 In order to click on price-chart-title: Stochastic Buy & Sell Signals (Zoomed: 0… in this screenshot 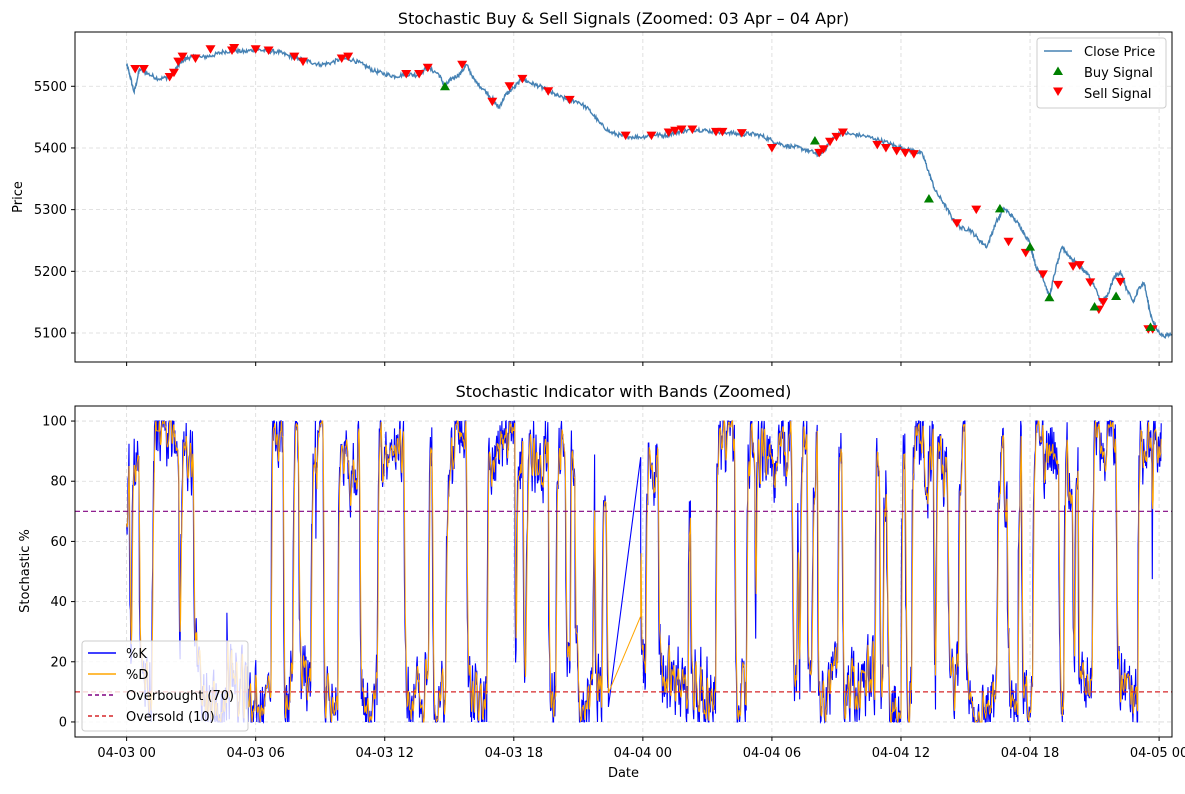, I will do `click(623, 18)`.